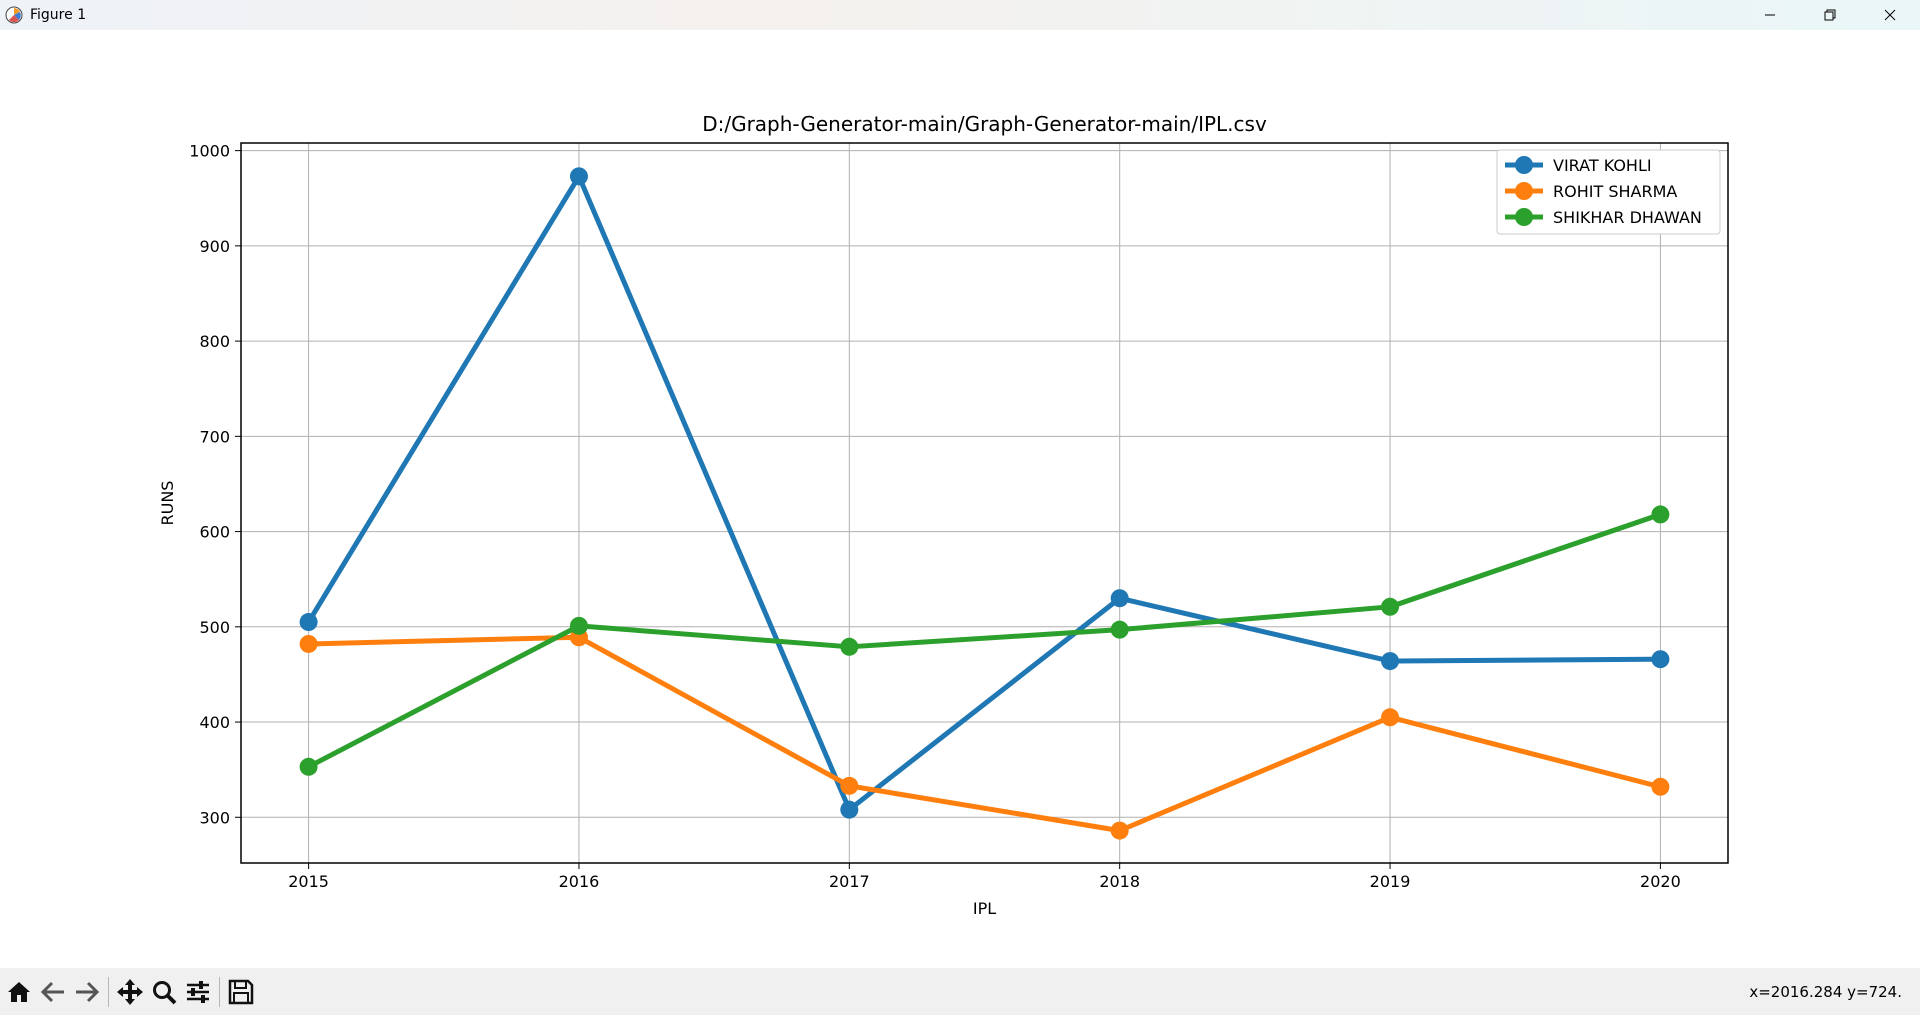  What do you see at coordinates (1602, 165) in the screenshot?
I see `legend-label: VIRAT KOHLI` at bounding box center [1602, 165].